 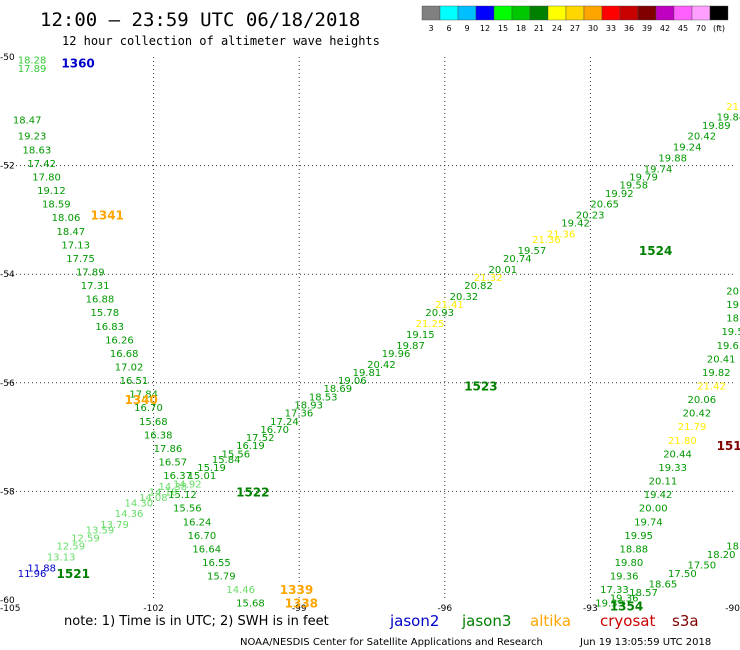 I want to click on wave-height-label: 15.56, so click(x=187, y=509).